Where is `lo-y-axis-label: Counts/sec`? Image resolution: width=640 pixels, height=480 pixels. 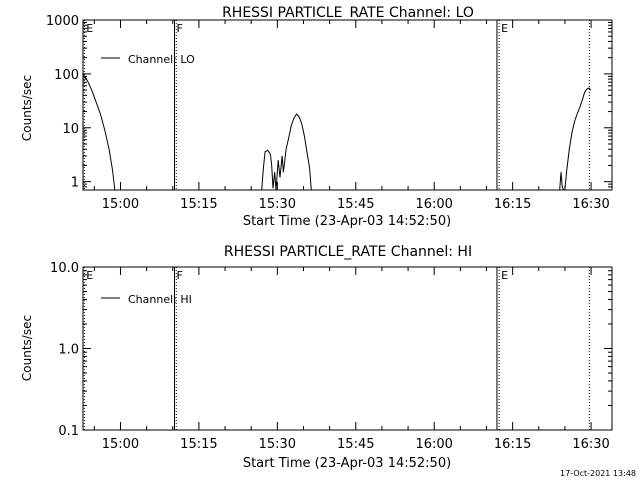
lo-y-axis-label: Counts/sec is located at coordinates (27, 108).